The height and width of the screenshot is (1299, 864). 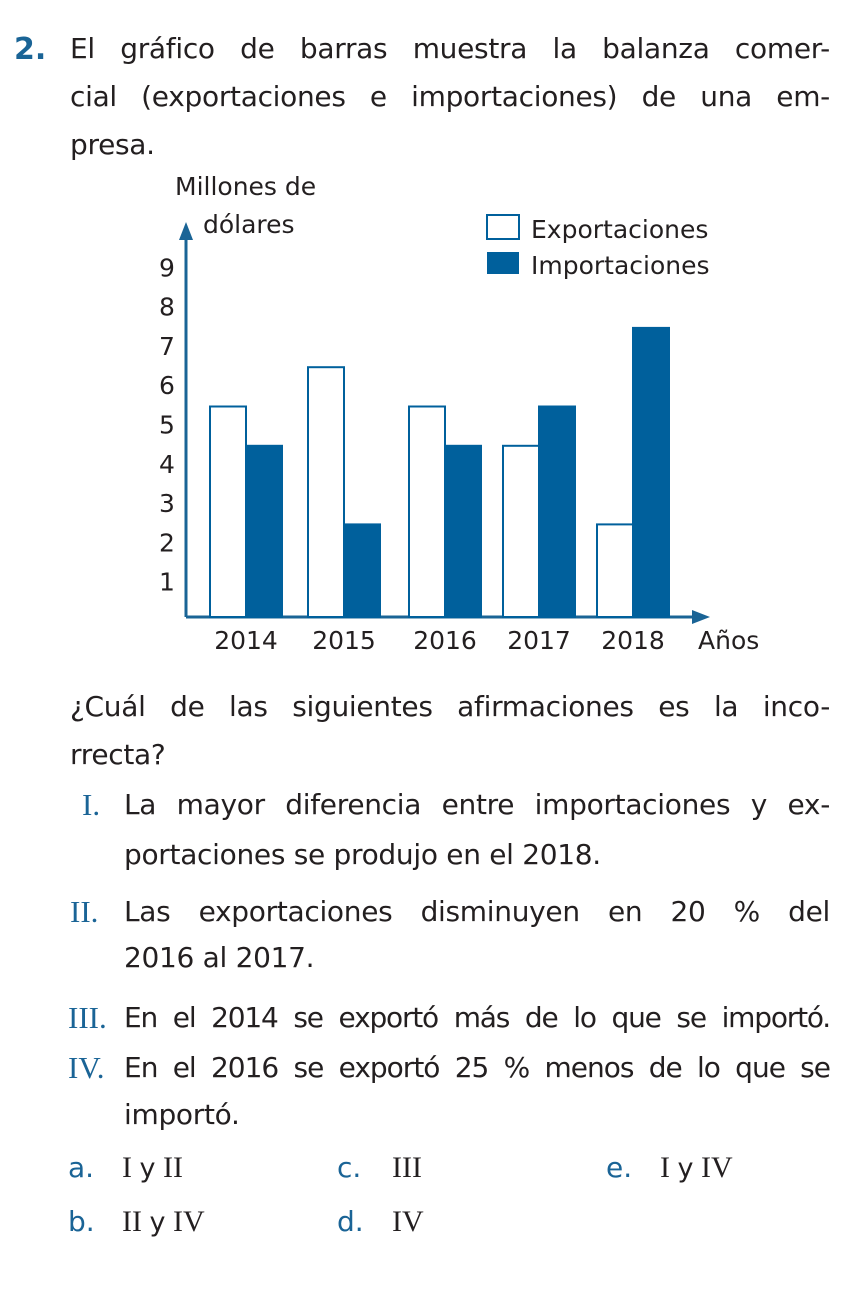 I want to click on x-tick-label: 2018, so click(x=633, y=640).